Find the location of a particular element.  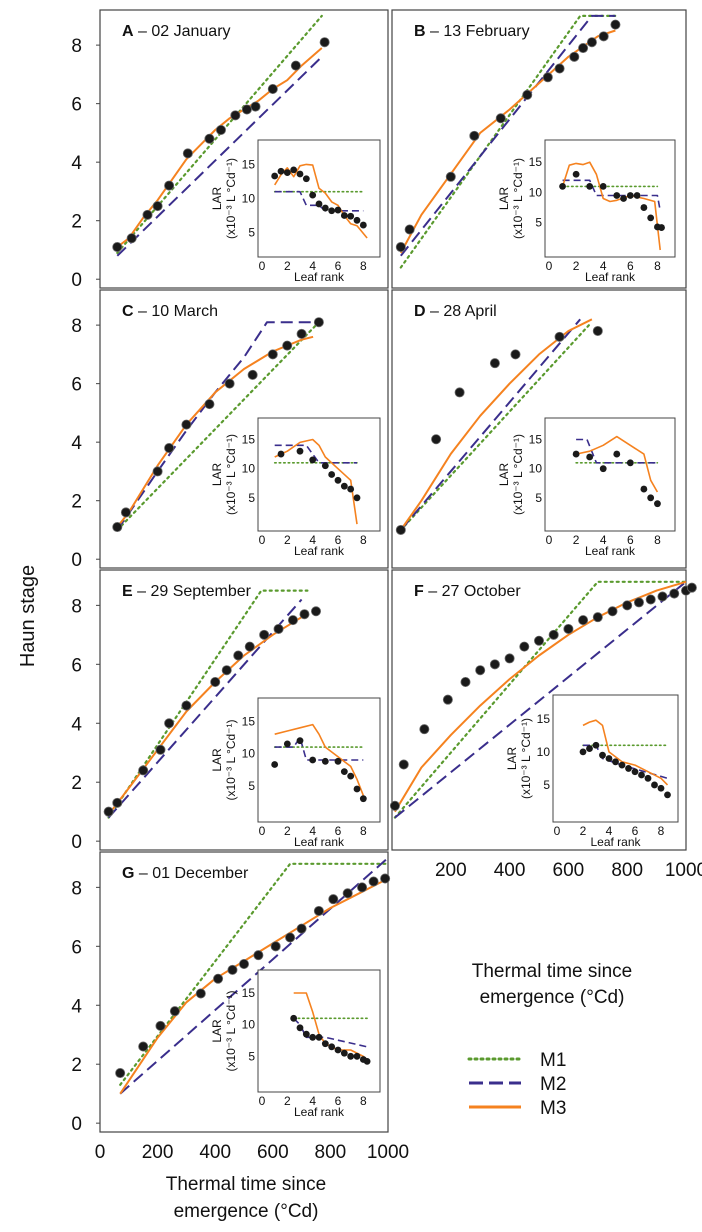

series-line-c-m3 is located at coordinates (215, 431).